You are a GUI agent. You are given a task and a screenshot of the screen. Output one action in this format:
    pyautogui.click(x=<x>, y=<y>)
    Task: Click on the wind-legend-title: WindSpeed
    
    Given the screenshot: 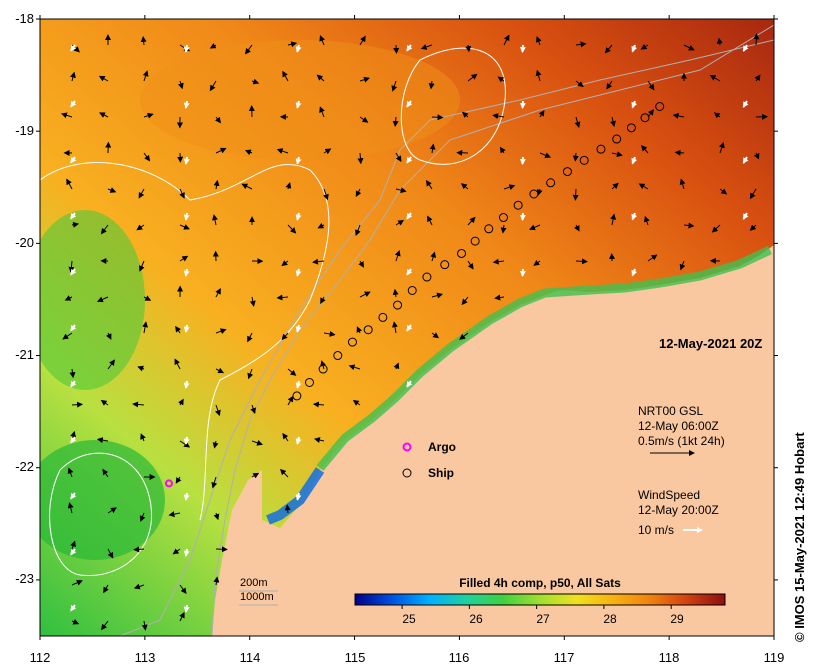 What is the action you would take?
    pyautogui.click(x=669, y=495)
    